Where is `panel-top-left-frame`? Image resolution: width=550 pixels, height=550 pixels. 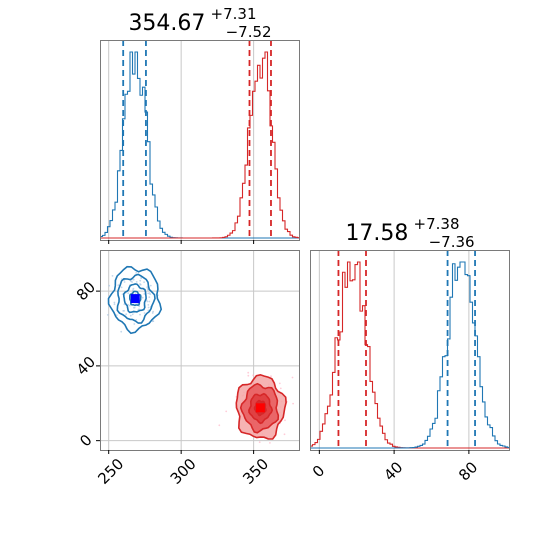 panel-top-left-frame is located at coordinates (200, 140).